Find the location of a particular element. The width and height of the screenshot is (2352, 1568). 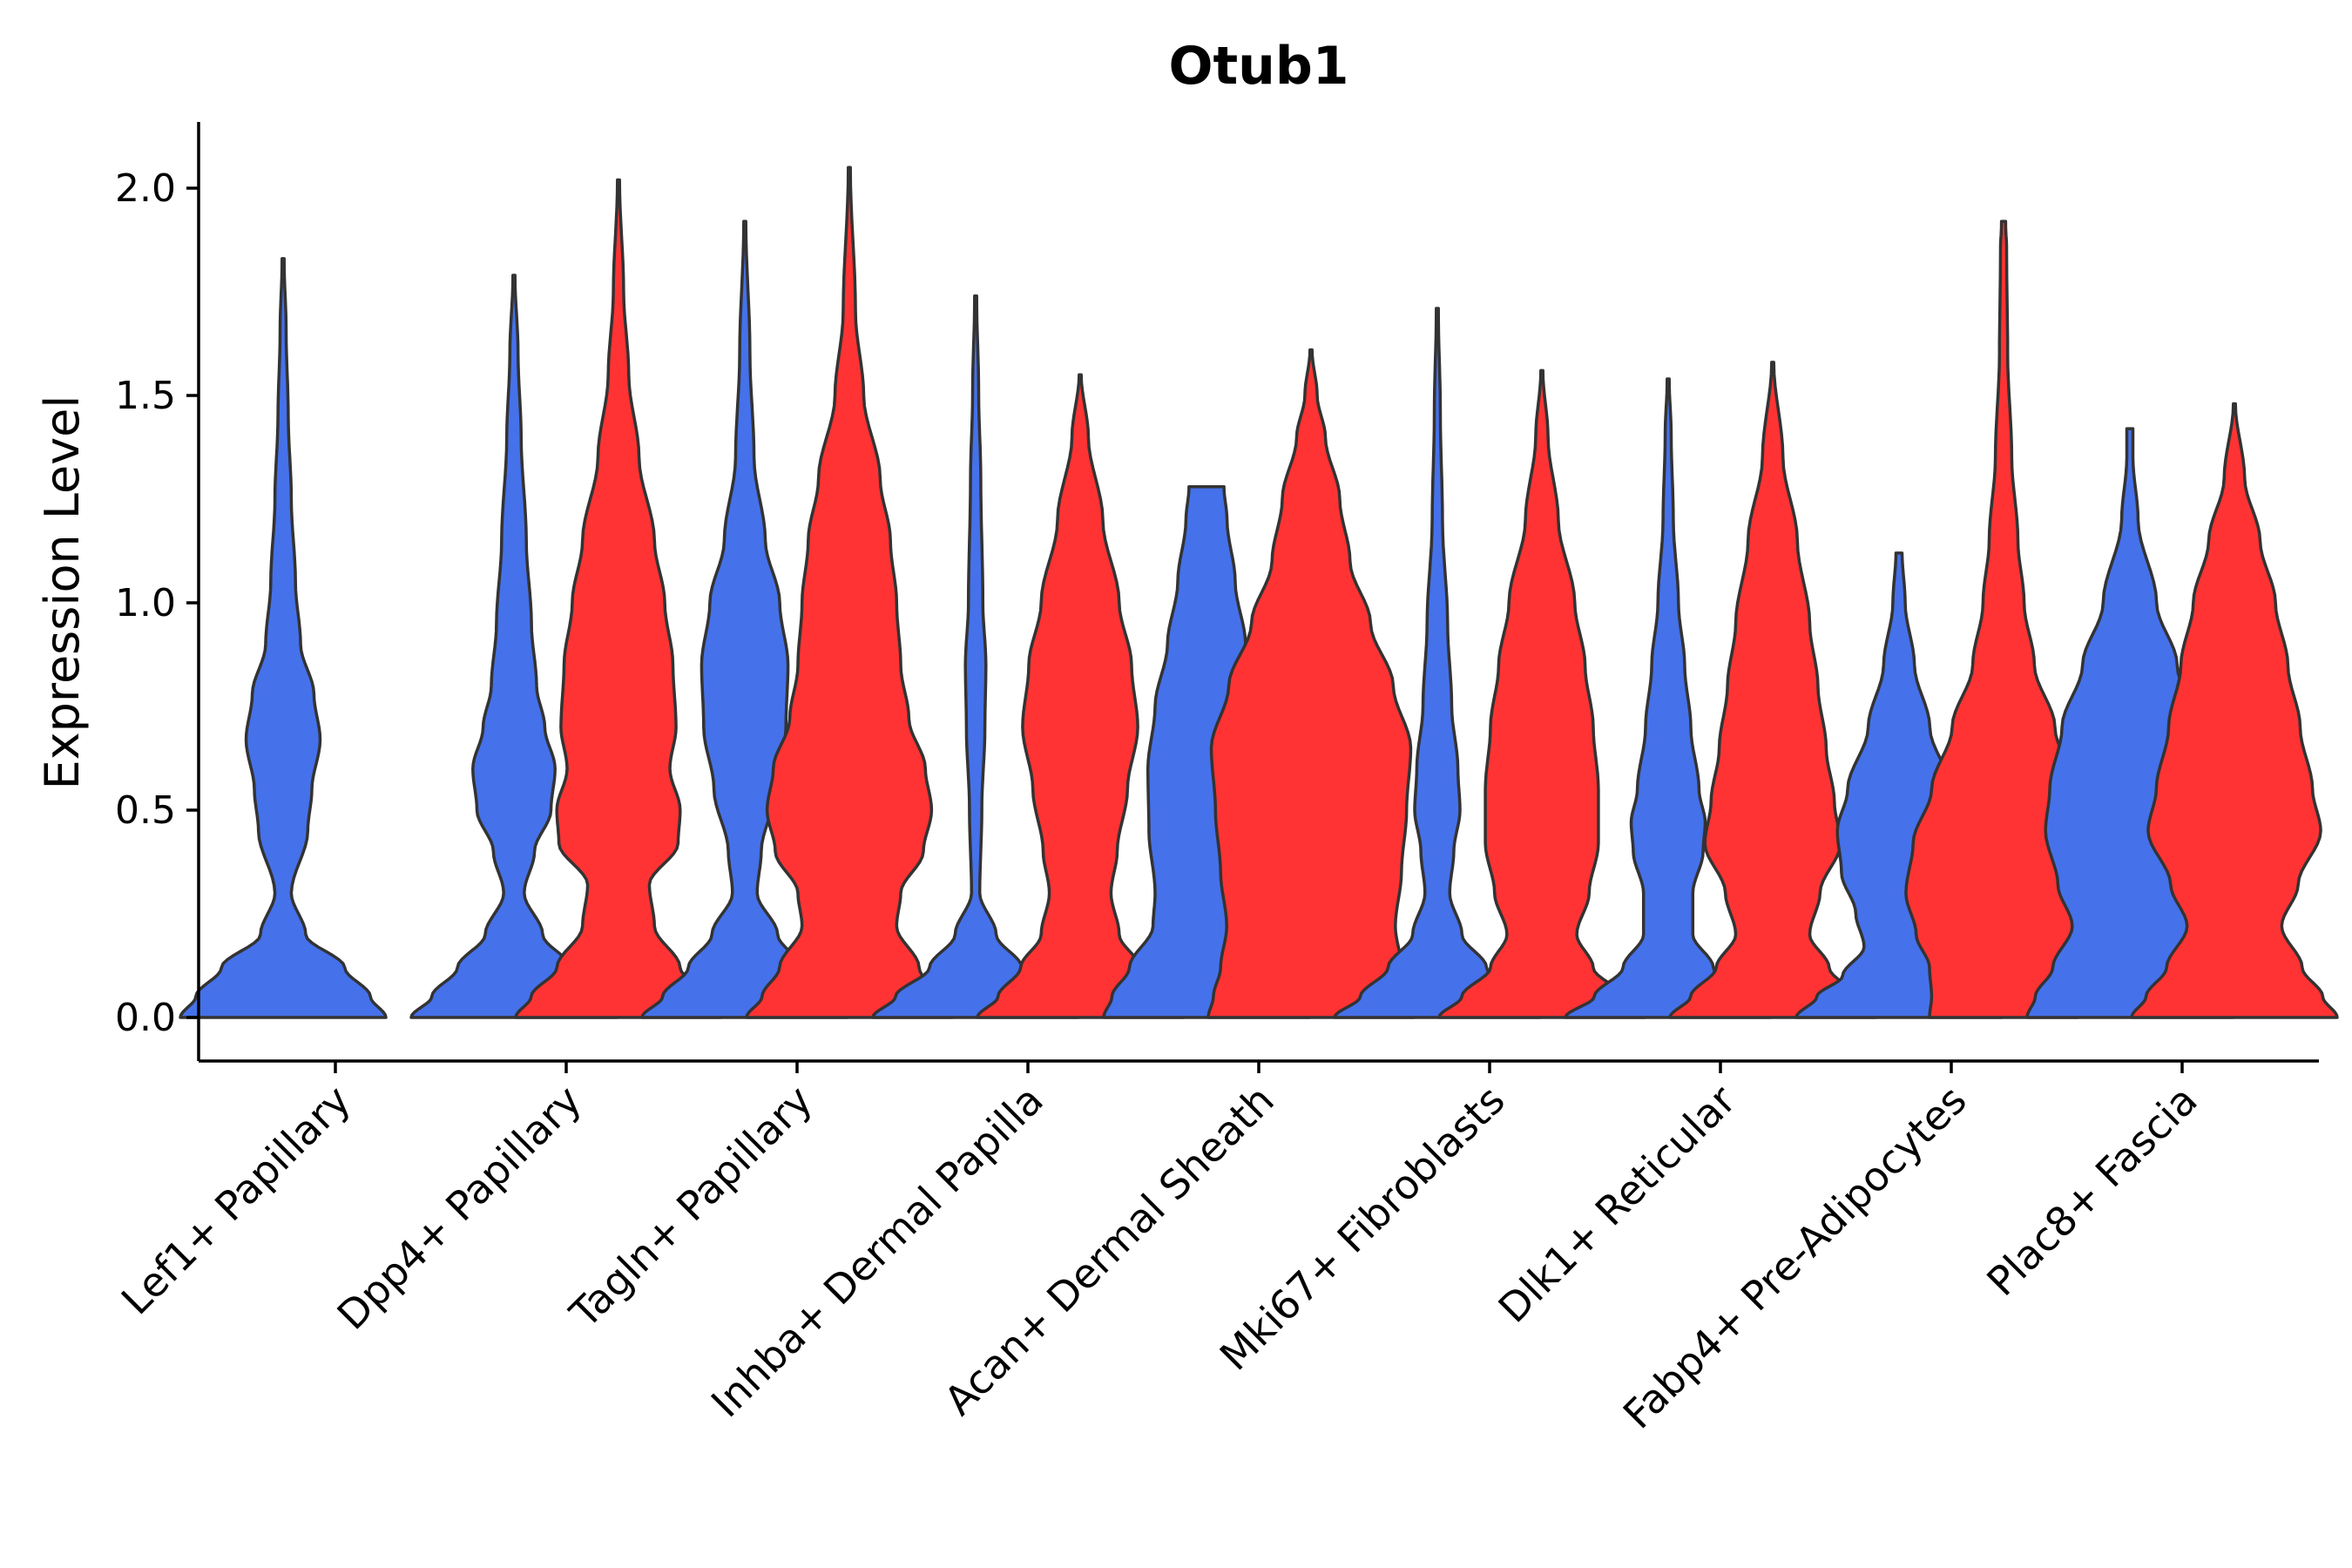

violin-3-group2 is located at coordinates (849, 592).